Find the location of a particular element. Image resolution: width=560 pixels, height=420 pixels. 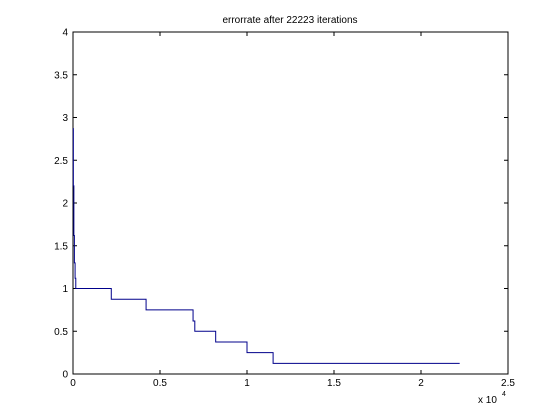

x-tick-label: 1 is located at coordinates (247, 383).